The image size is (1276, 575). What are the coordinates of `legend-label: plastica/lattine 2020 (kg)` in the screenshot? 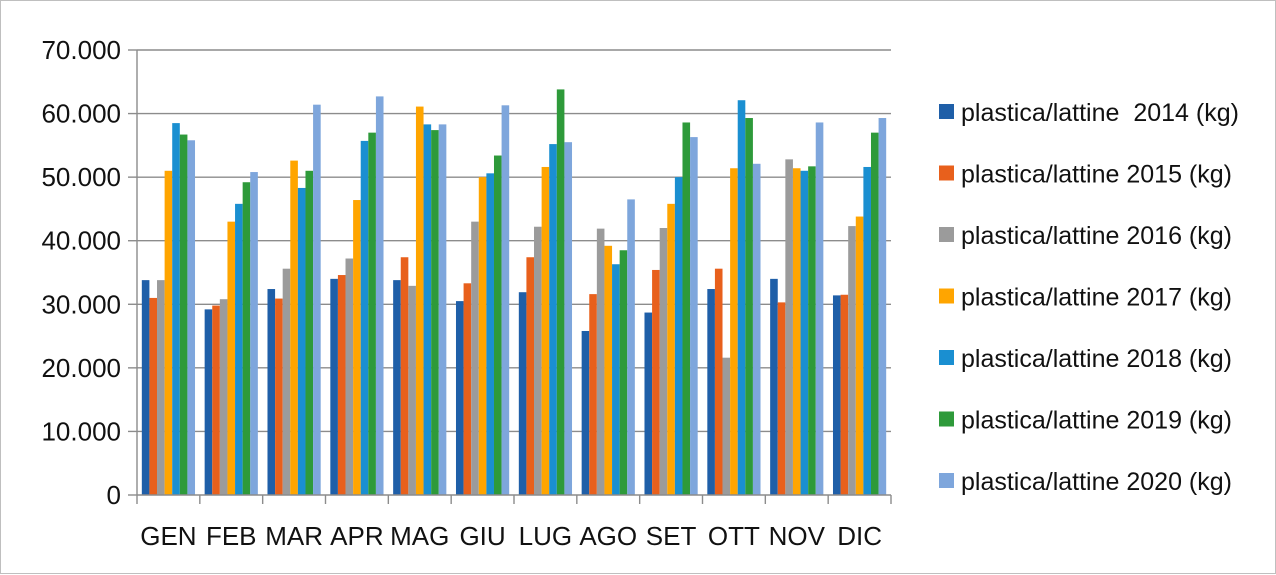 It's located at (1096, 482).